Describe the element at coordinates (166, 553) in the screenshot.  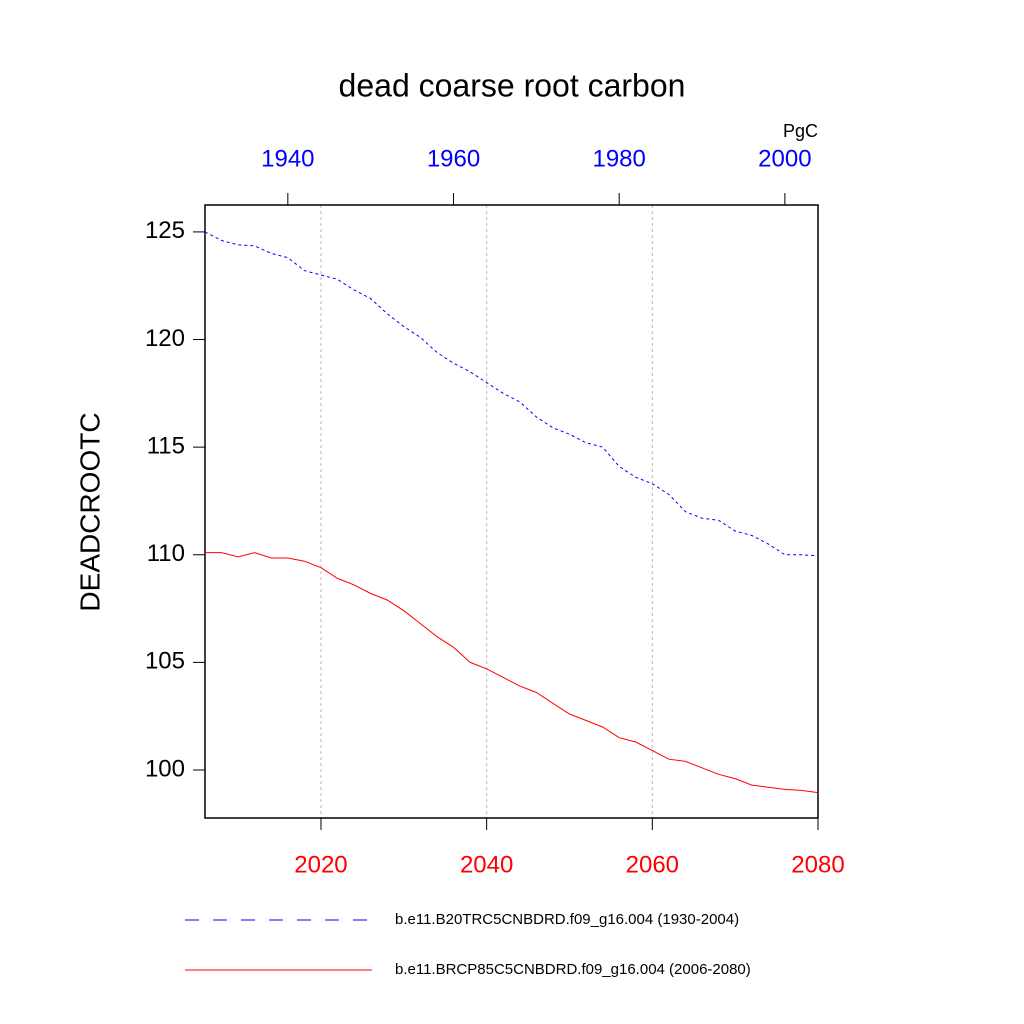
I see `y-tick-label: 110` at that location.